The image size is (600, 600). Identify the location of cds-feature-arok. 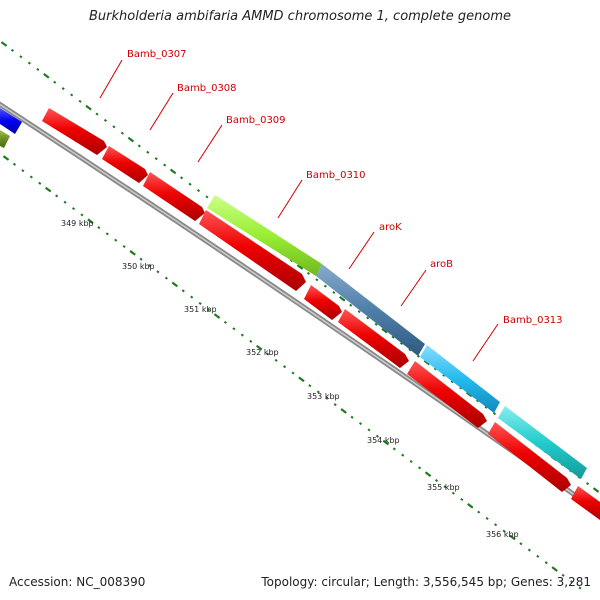
(370, 310).